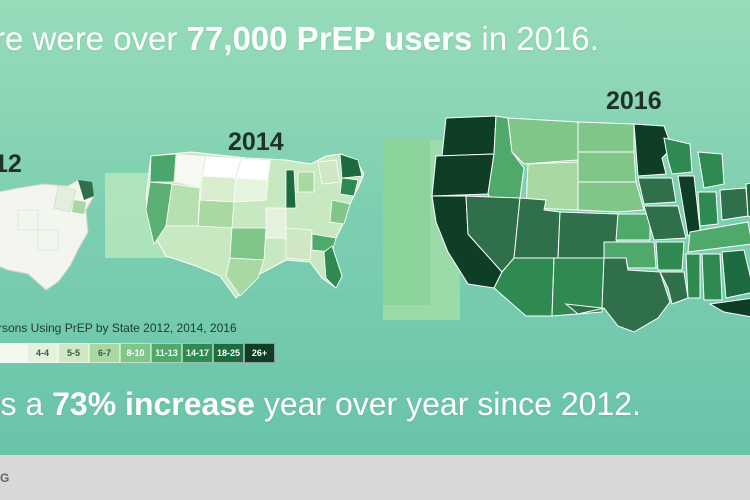 The height and width of the screenshot is (500, 750). Describe the element at coordinates (255, 225) in the screenshot. I see `map-2014` at that location.